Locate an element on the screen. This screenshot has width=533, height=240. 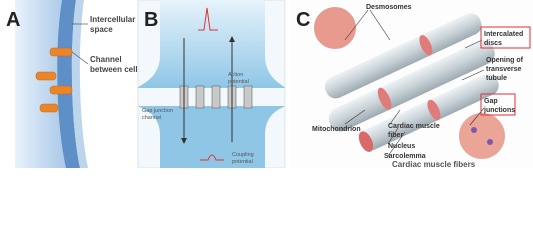
label: Desmosomes is located at coordinates (389, 7).